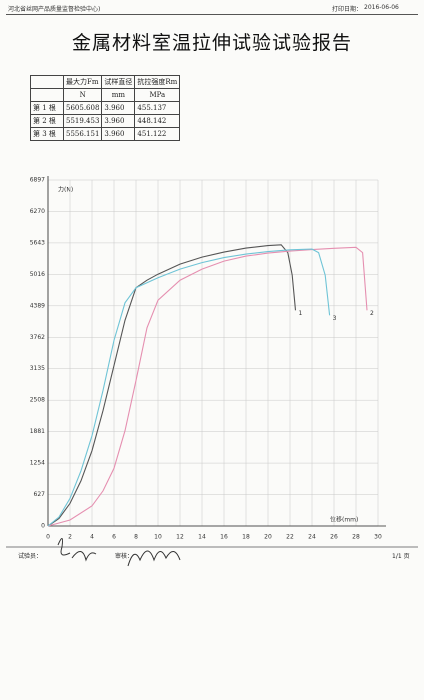  I want to click on y-tick-label: 3762, so click(37, 337).